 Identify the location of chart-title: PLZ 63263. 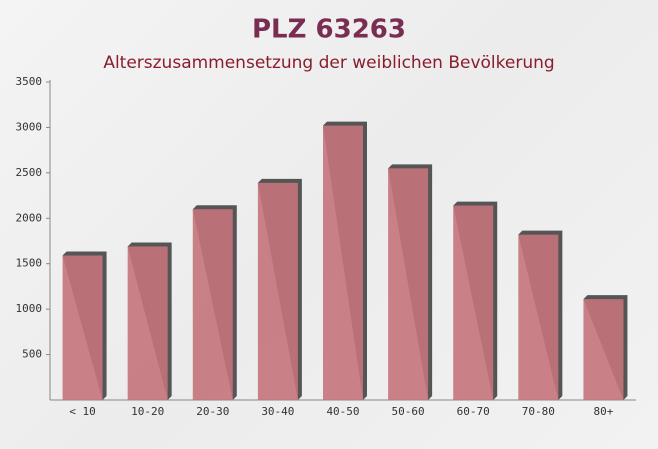
(329, 30).